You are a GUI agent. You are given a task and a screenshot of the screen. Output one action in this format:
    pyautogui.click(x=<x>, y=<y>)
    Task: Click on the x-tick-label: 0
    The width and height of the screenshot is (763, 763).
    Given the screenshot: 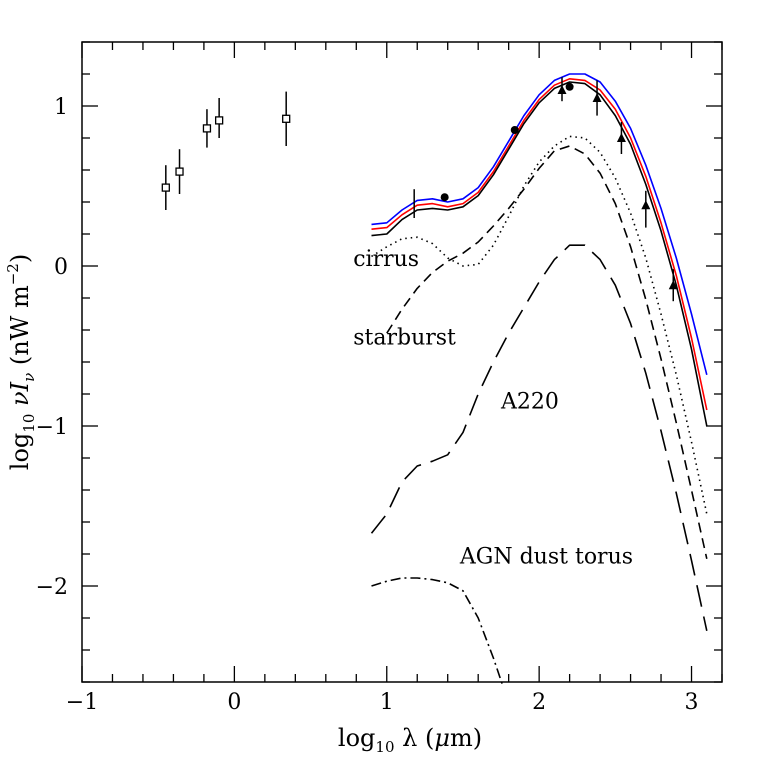 What is the action you would take?
    pyautogui.click(x=234, y=702)
    